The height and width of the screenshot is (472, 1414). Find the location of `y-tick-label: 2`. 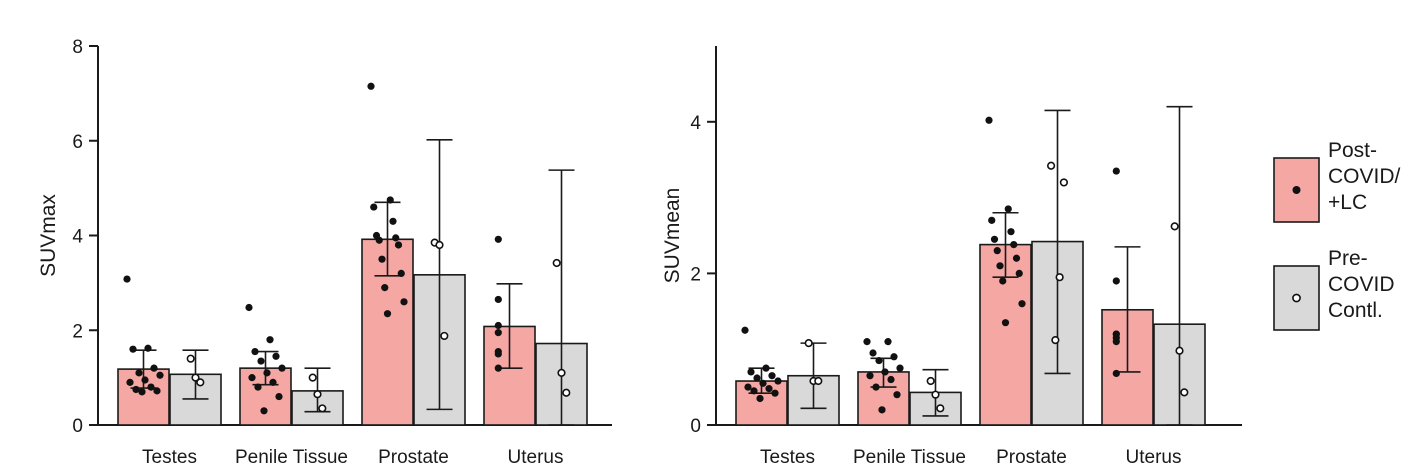

y-tick-label: 2 is located at coordinates (695, 274).